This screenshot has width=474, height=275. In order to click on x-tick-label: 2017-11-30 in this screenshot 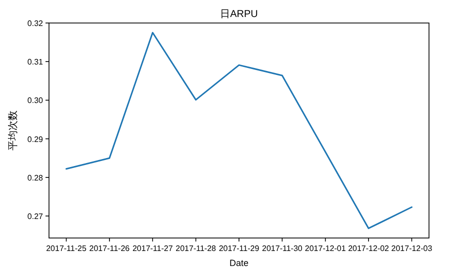, I will do `click(282, 248)`.